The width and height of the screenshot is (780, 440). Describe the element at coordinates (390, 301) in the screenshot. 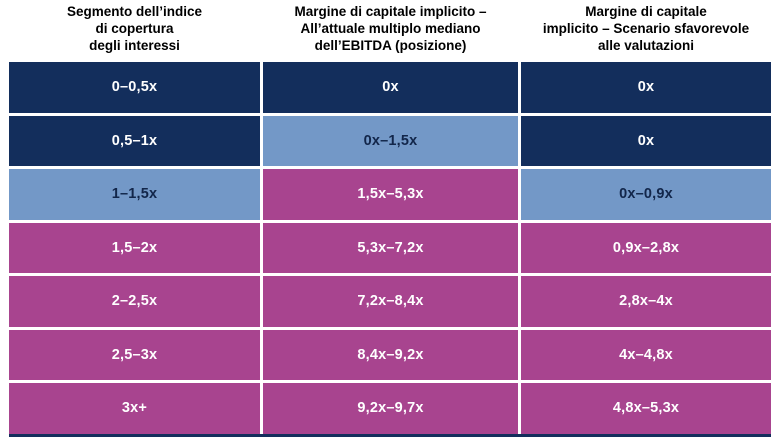

I see `table-cell-r5c2: 7,2x–8,4x` at that location.